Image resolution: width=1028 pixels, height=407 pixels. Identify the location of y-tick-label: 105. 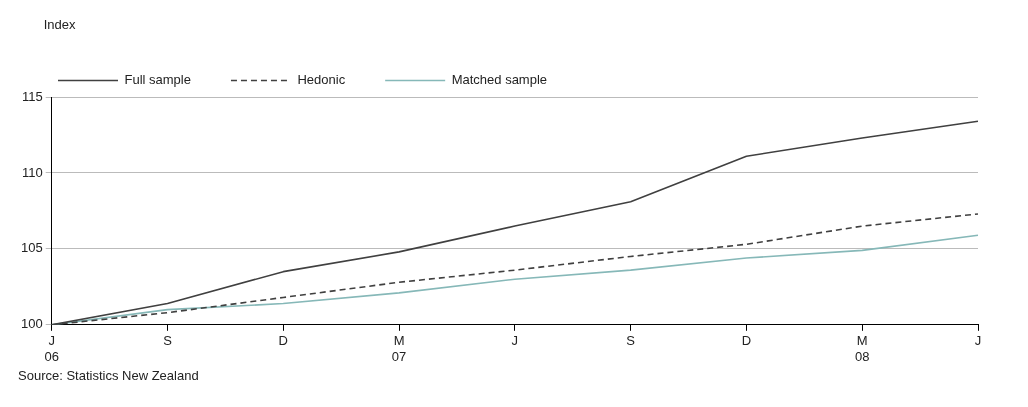
(31, 248).